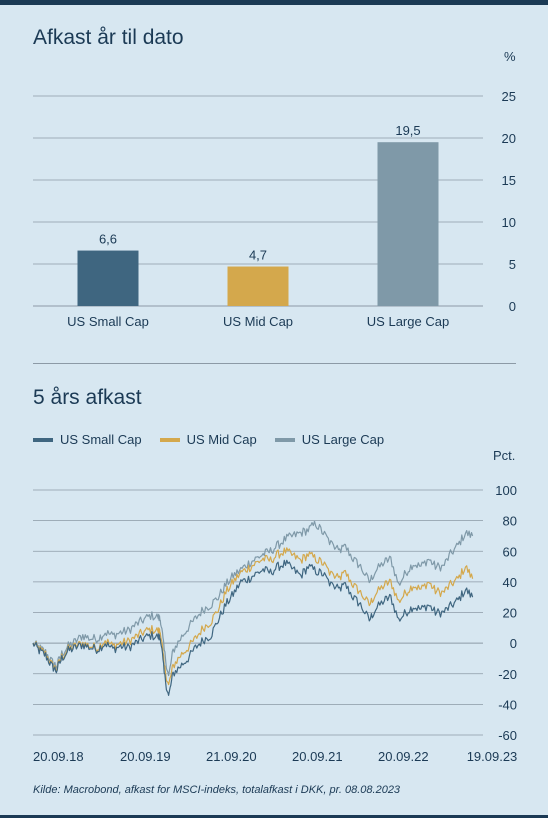  What do you see at coordinates (274, 363) in the screenshot?
I see `section-divider` at bounding box center [274, 363].